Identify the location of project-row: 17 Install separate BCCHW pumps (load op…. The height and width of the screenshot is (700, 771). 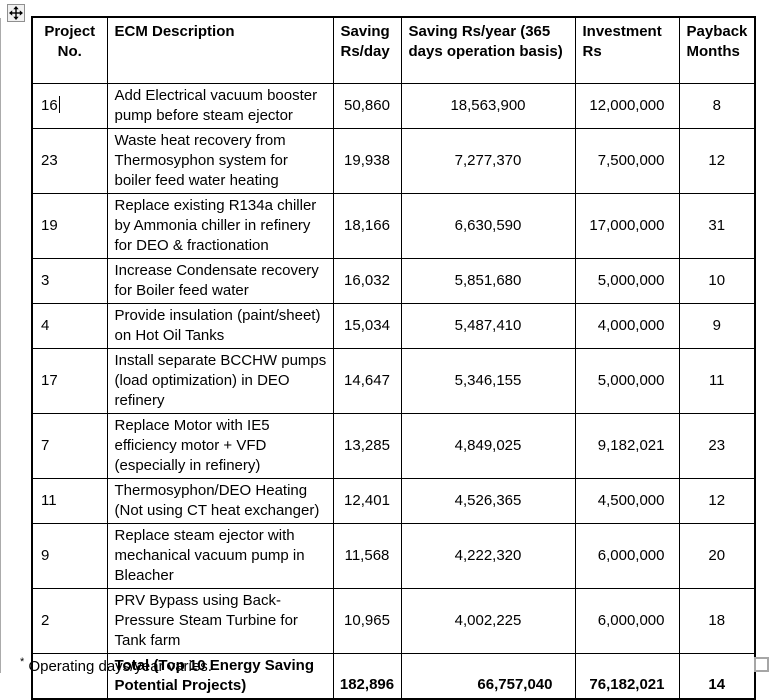
(393, 380).